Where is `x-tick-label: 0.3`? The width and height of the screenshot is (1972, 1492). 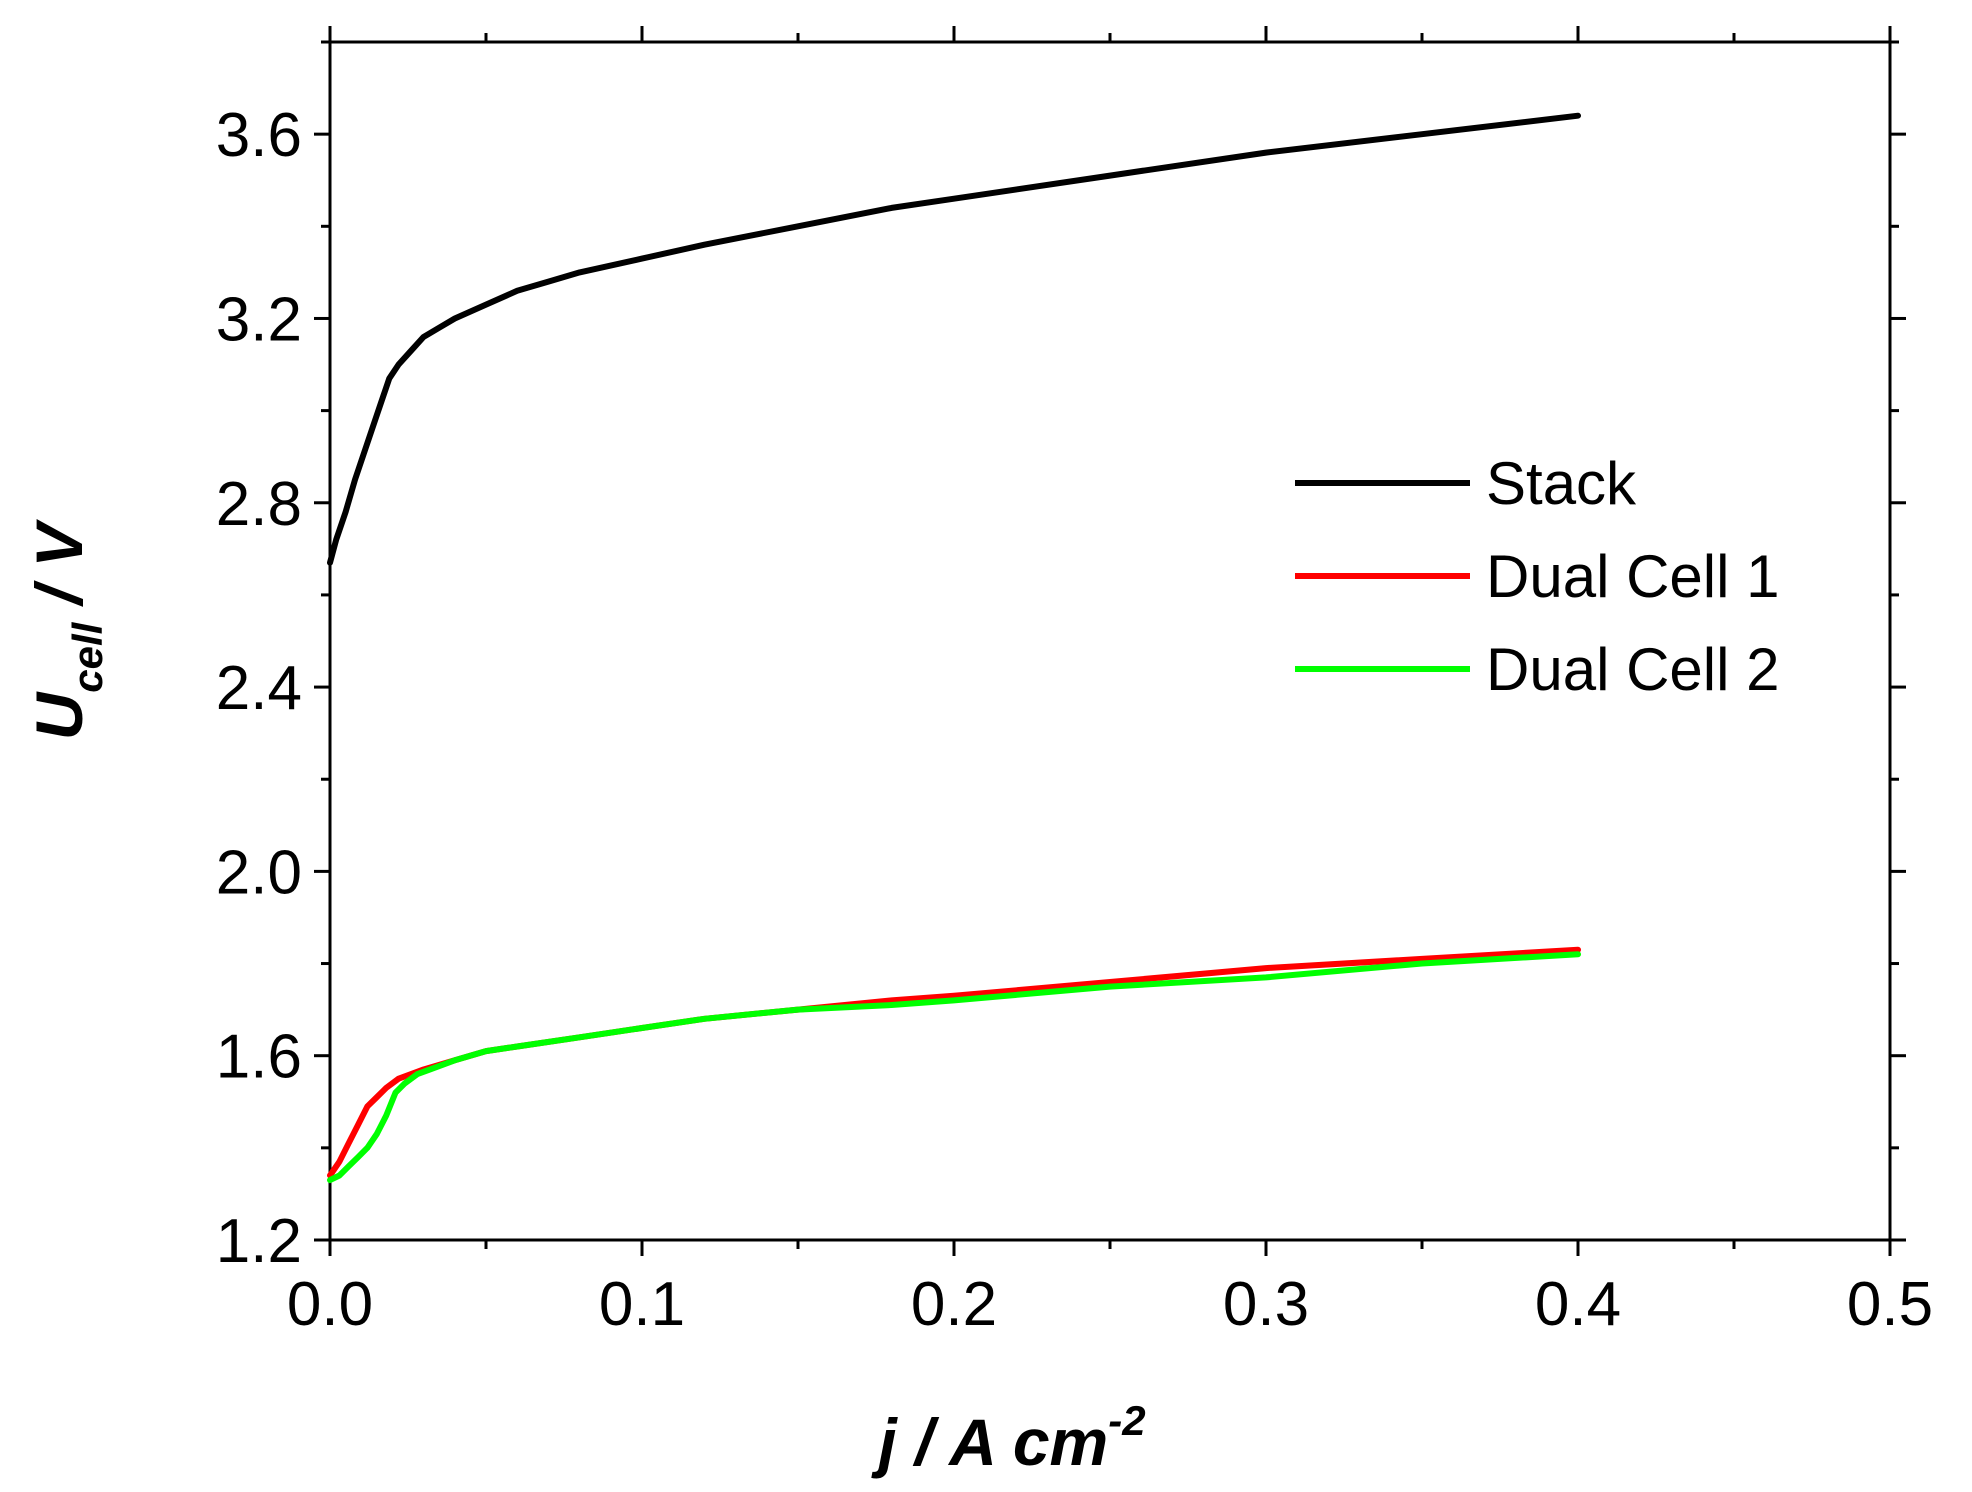 x-tick-label: 0.3 is located at coordinates (1266, 1304).